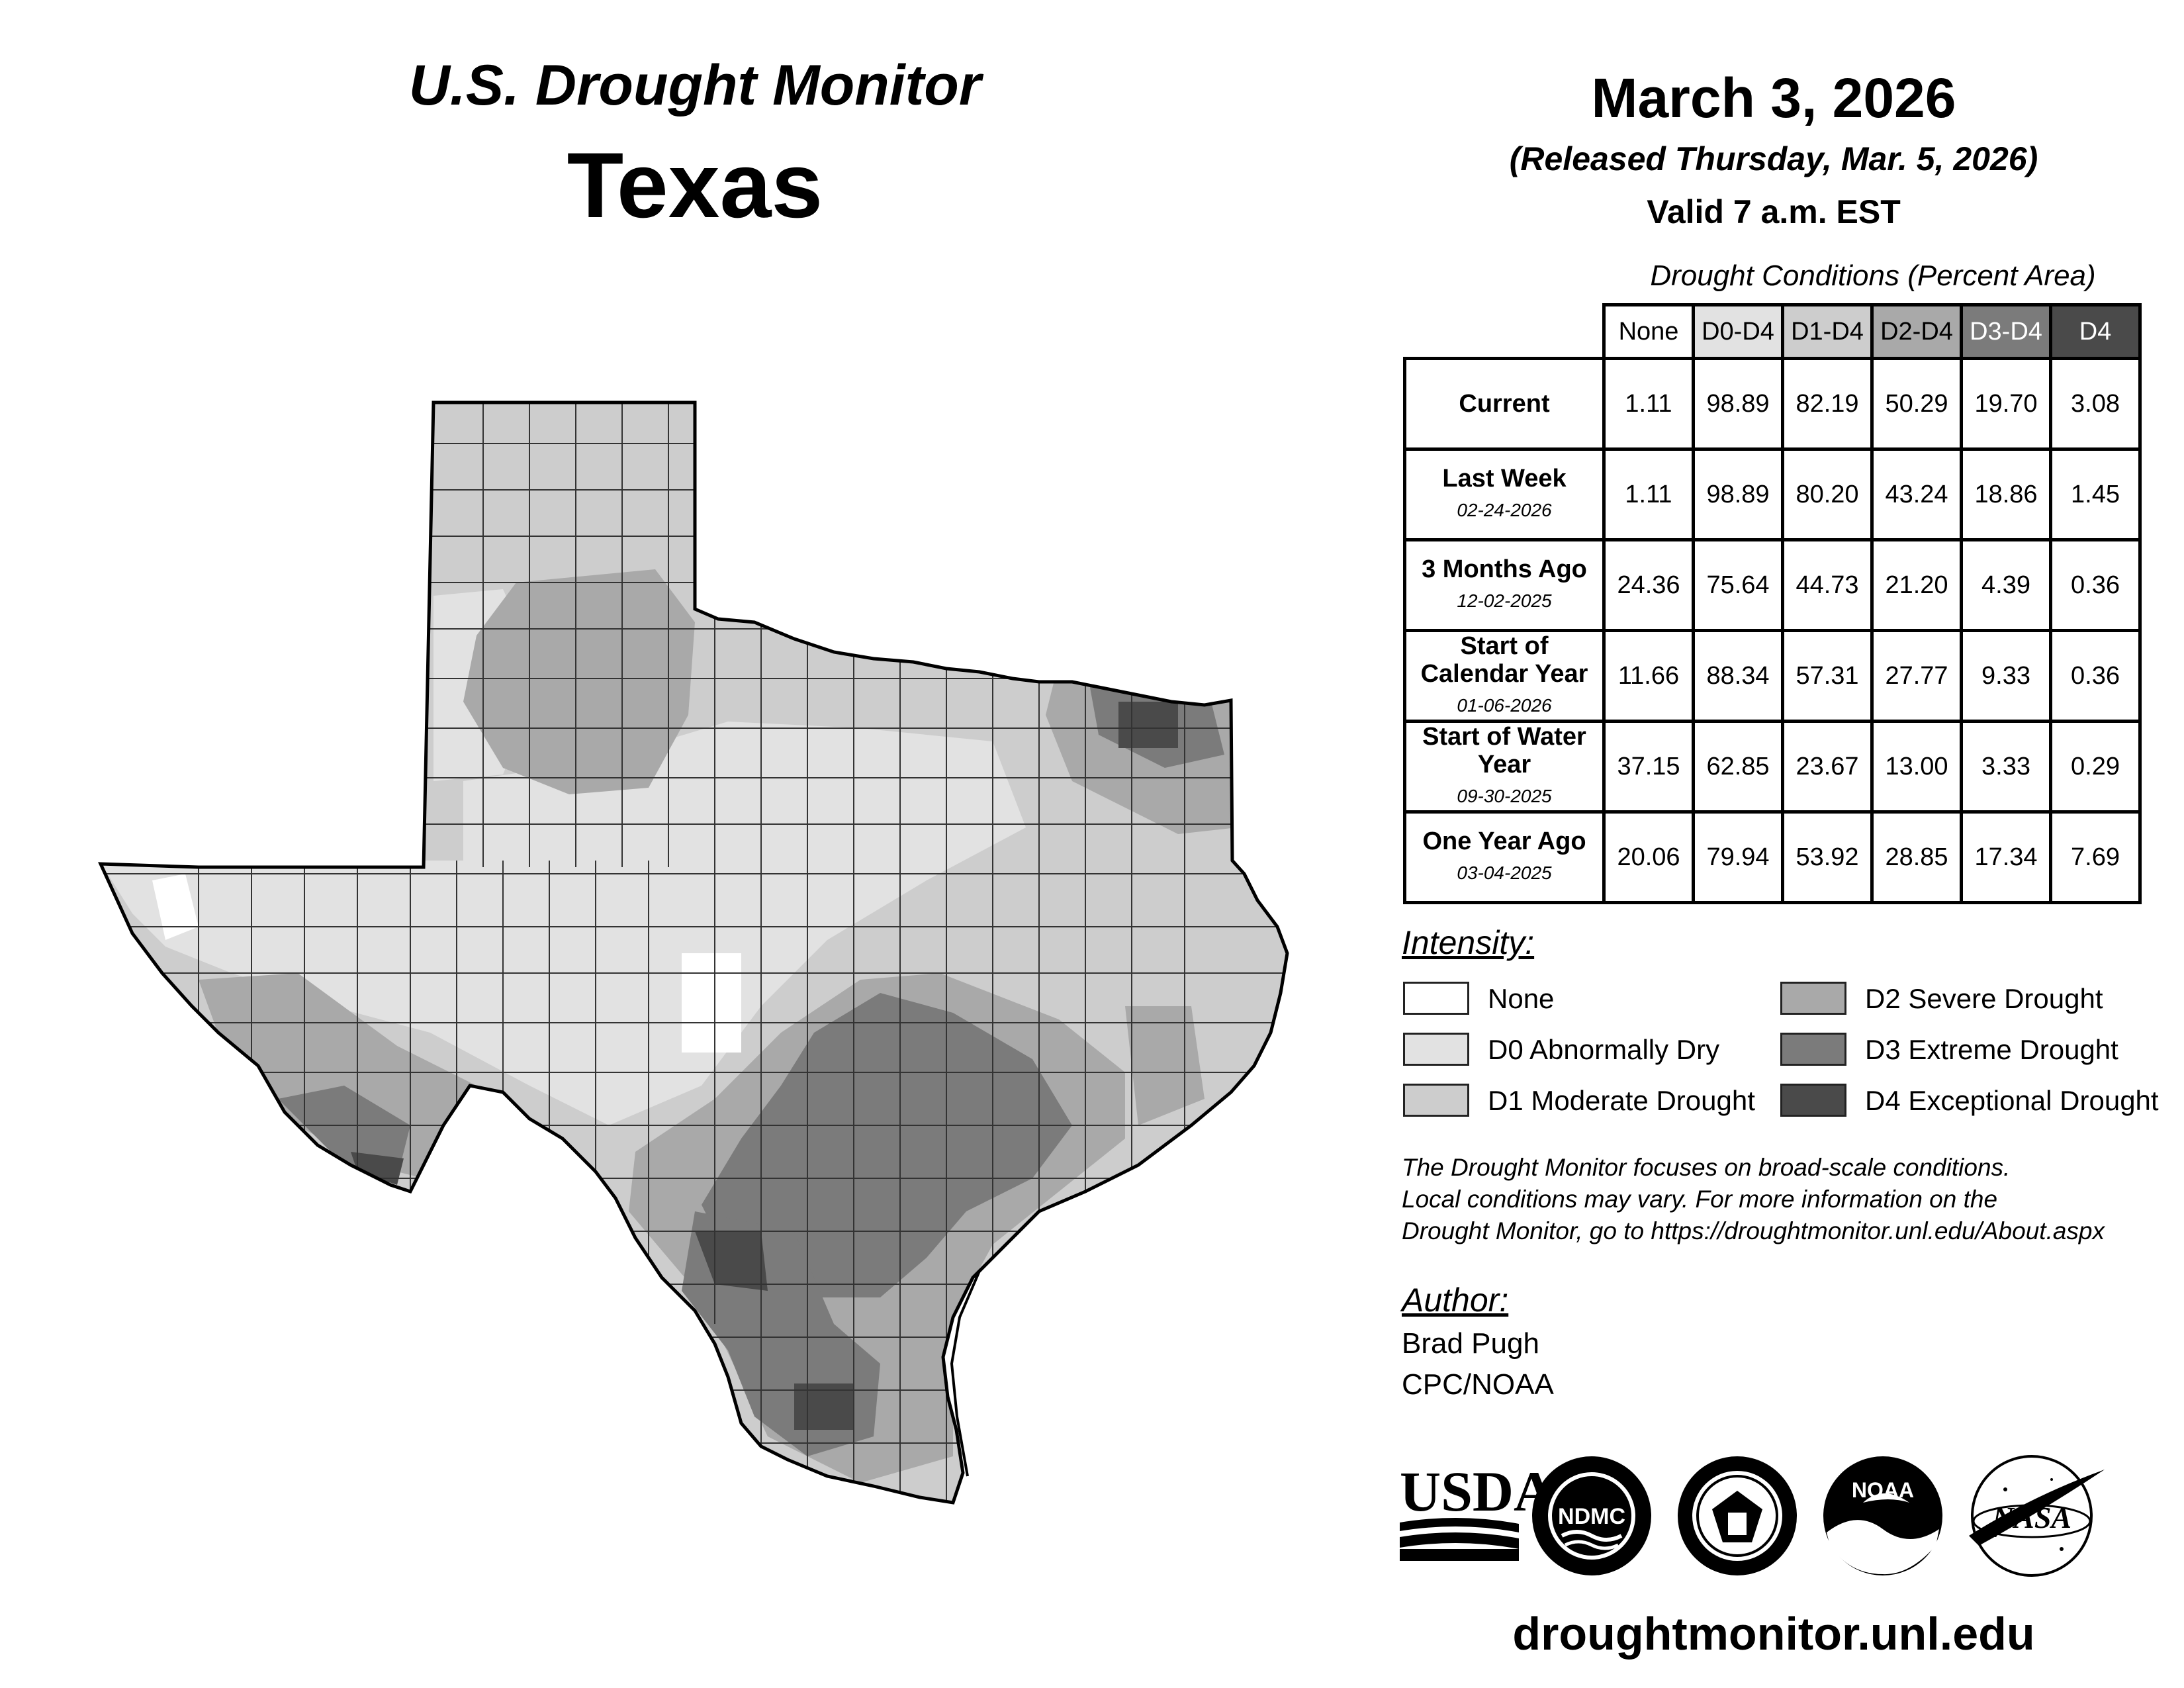 The image size is (2184, 1688). I want to click on table-cell: 20.06, so click(1649, 857).